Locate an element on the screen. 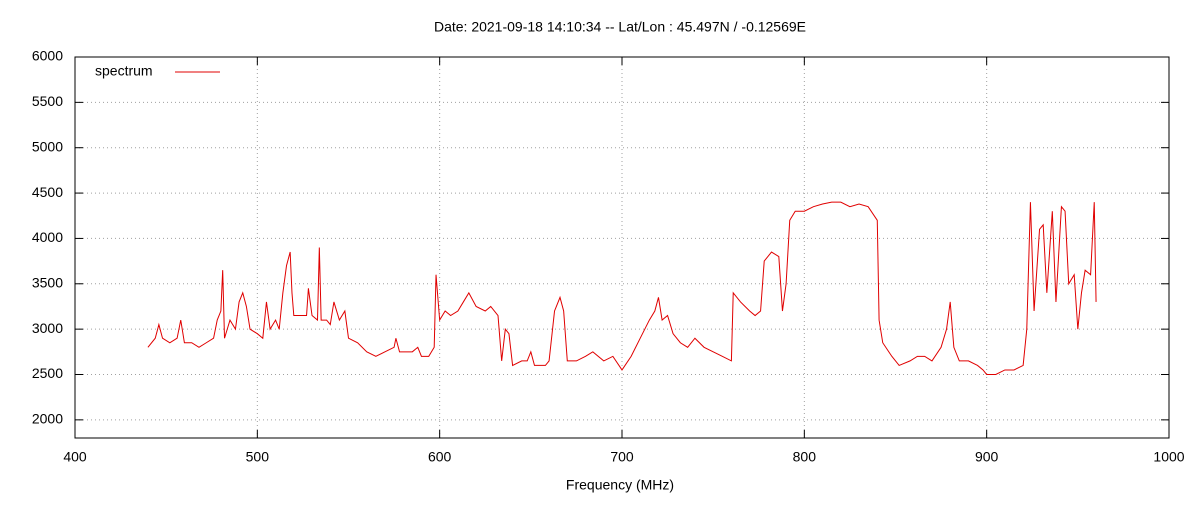  y-tick-label: 3000 is located at coordinates (47, 328).